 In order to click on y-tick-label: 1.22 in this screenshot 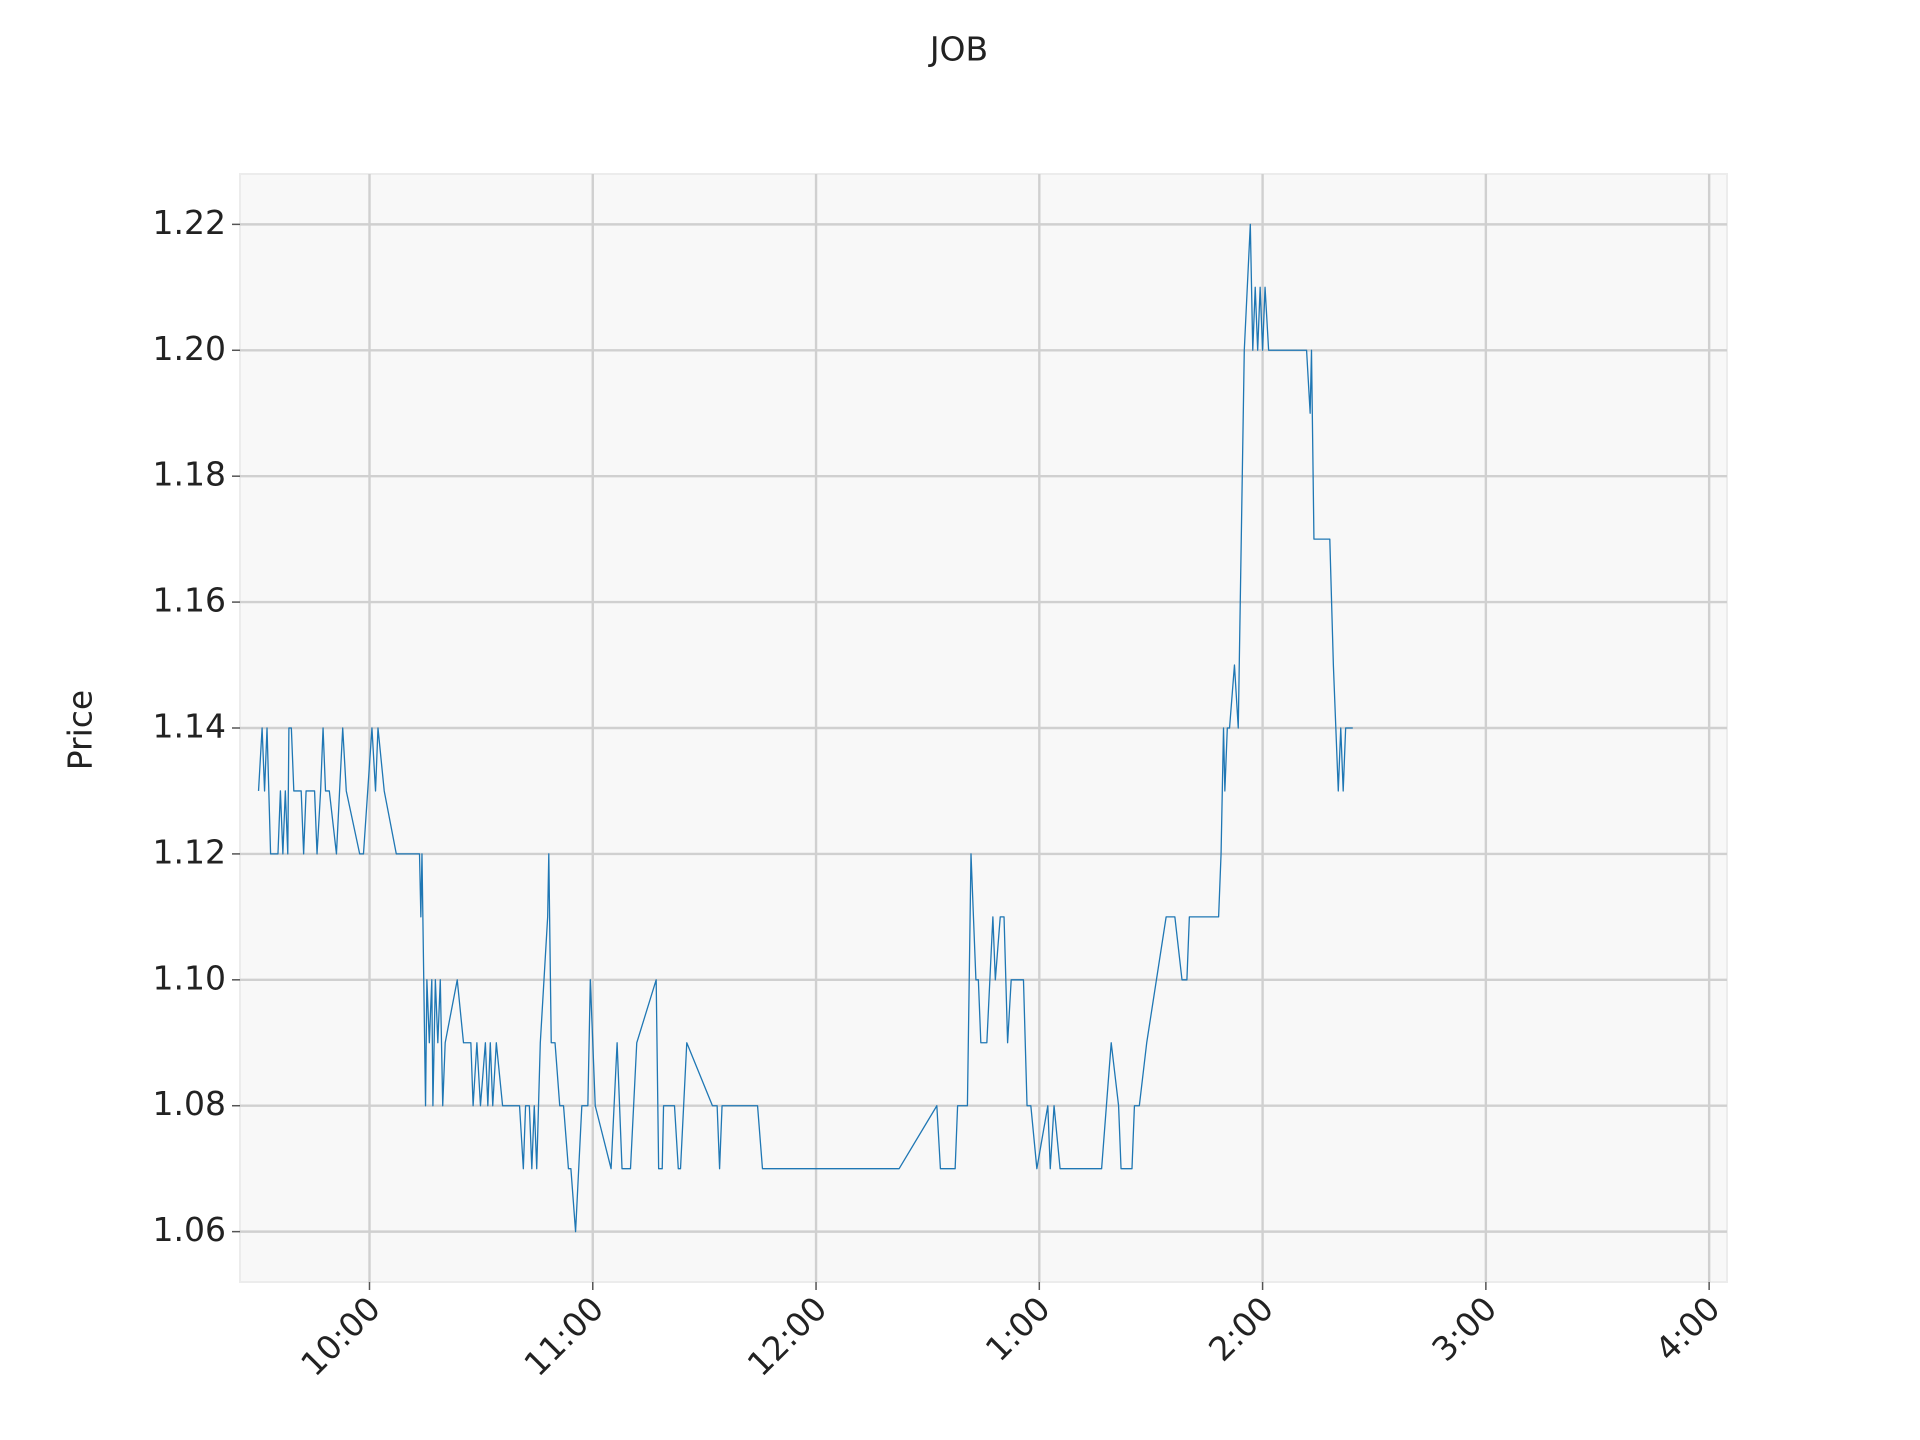, I will do `click(189, 222)`.